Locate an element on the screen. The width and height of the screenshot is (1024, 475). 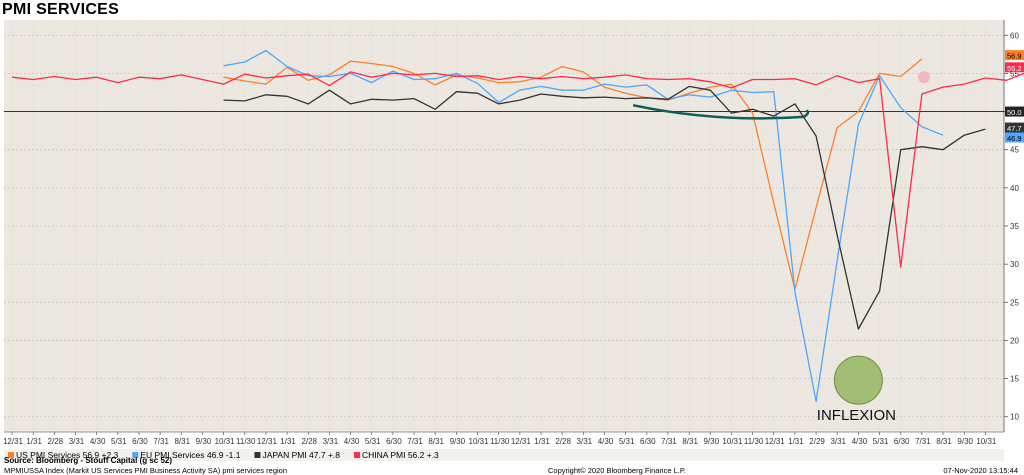
chart-title: PMI SERVICES is located at coordinates (61, 9).